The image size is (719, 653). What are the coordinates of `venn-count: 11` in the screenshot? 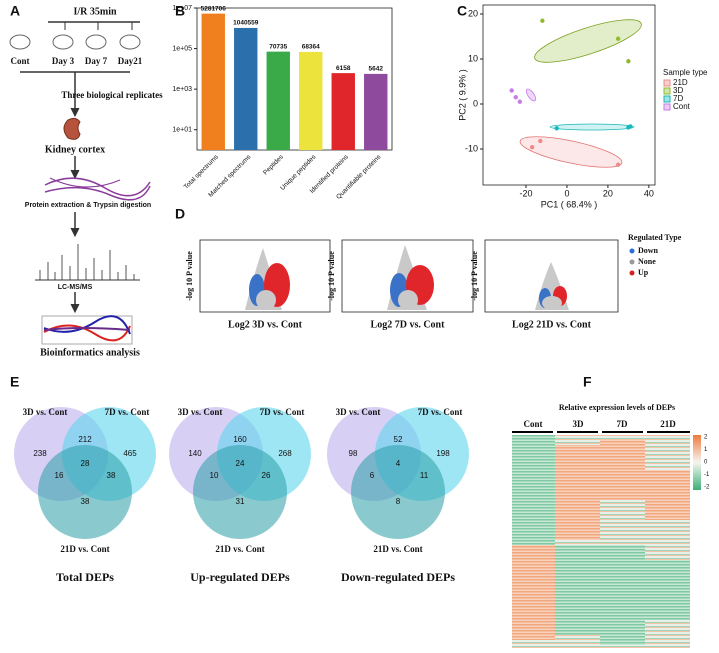 It's located at (424, 475).